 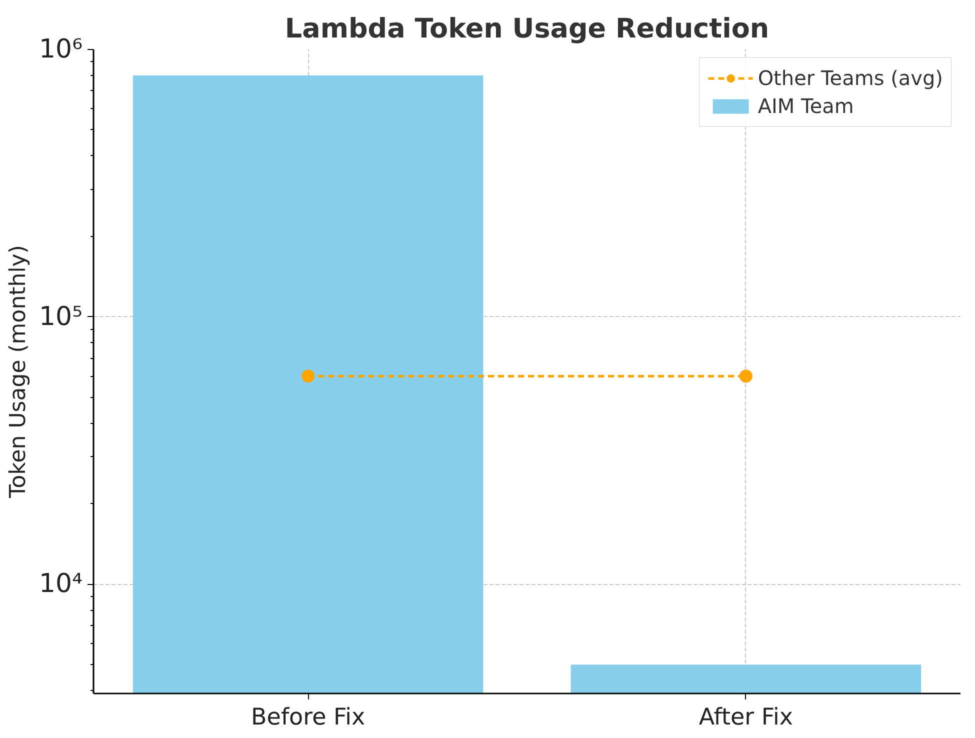 What do you see at coordinates (850, 78) in the screenshot?
I see `legend-label: Other Teams (avg)` at bounding box center [850, 78].